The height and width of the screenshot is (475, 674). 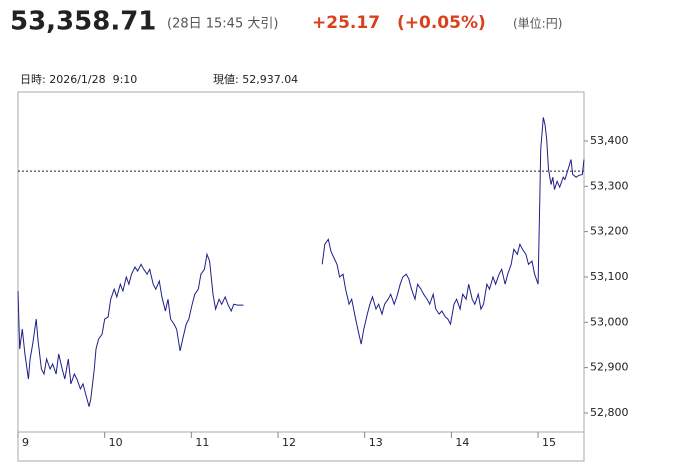 What do you see at coordinates (609, 276) in the screenshot?
I see `y-tick-label: 53,100` at bounding box center [609, 276].